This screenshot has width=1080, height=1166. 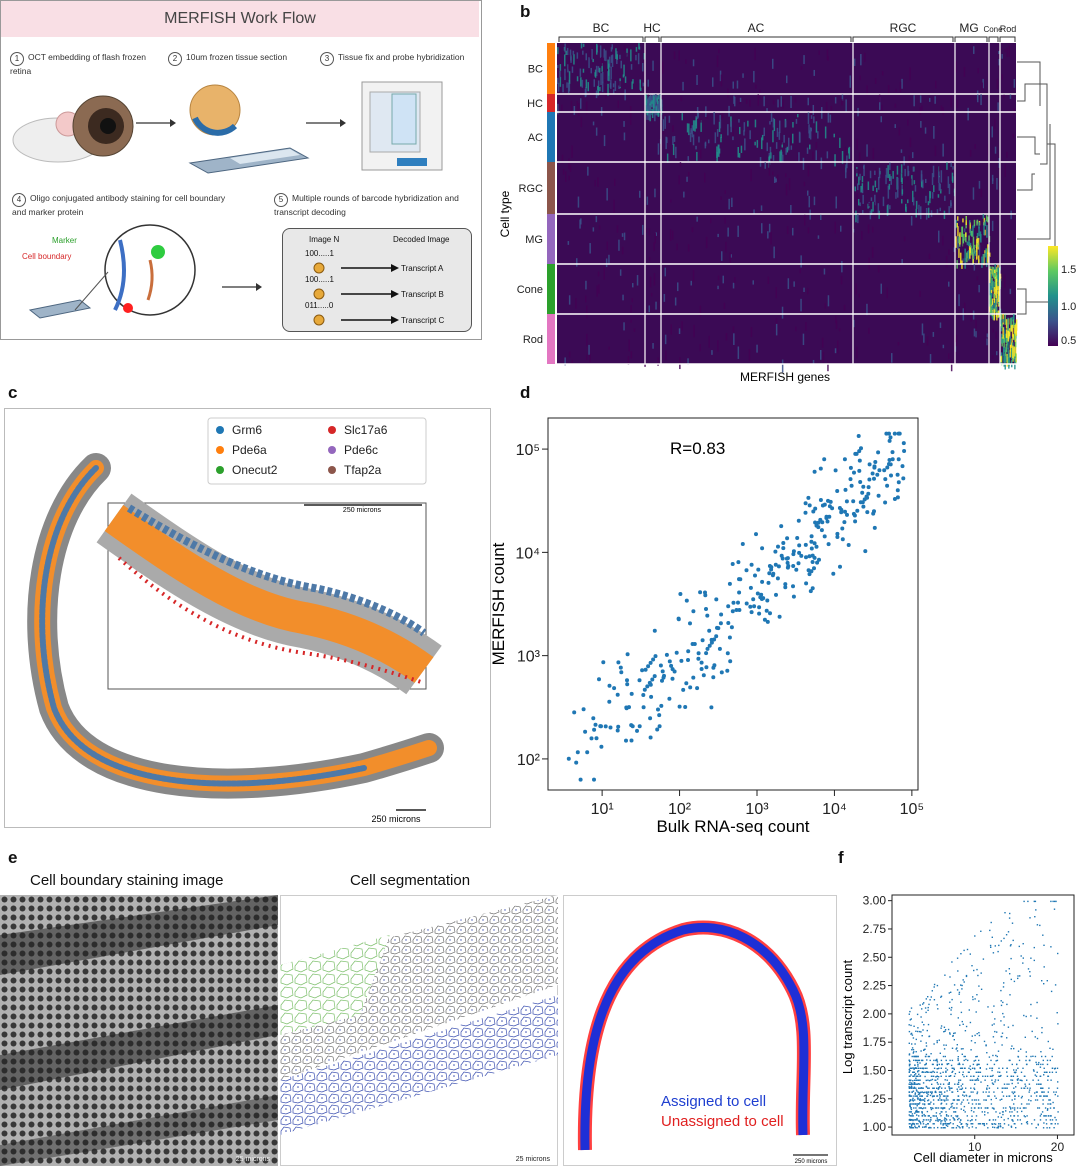 What do you see at coordinates (139, 1030) in the screenshot?
I see `staining-image: 25 microns` at bounding box center [139, 1030].